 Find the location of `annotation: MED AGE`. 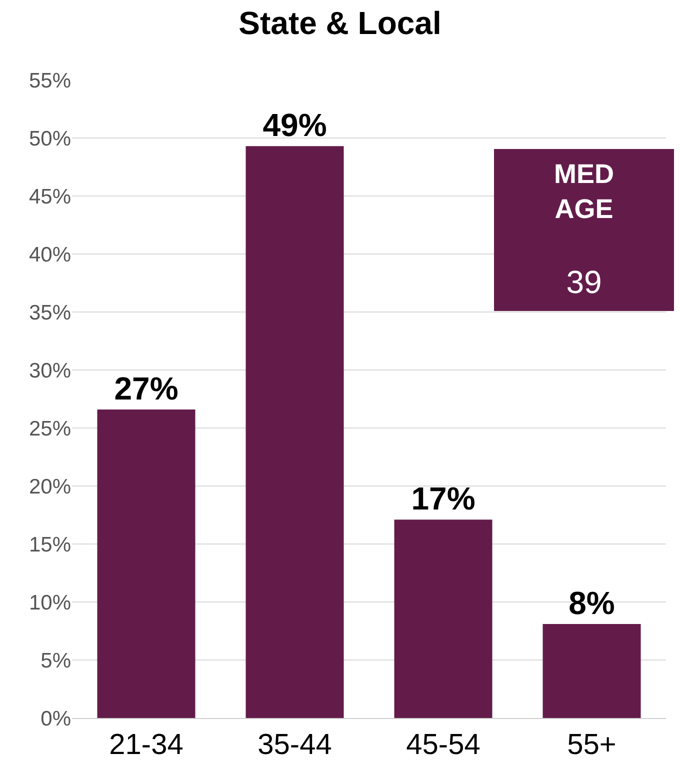

annotation: MED AGE is located at coordinates (584, 192).